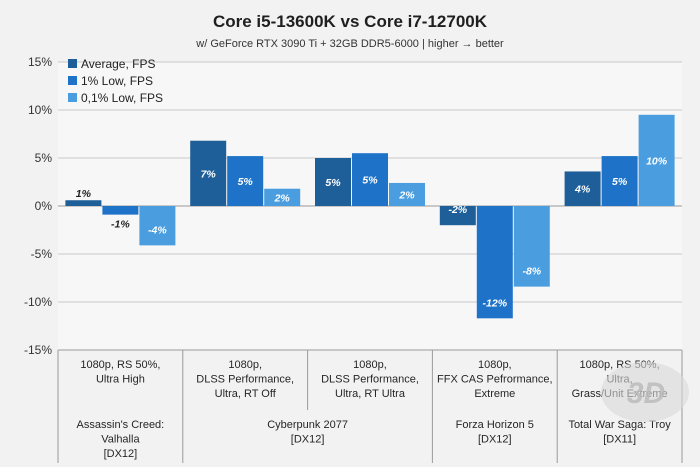 This screenshot has width=700, height=467. I want to click on data-label: -8%, so click(531, 272).